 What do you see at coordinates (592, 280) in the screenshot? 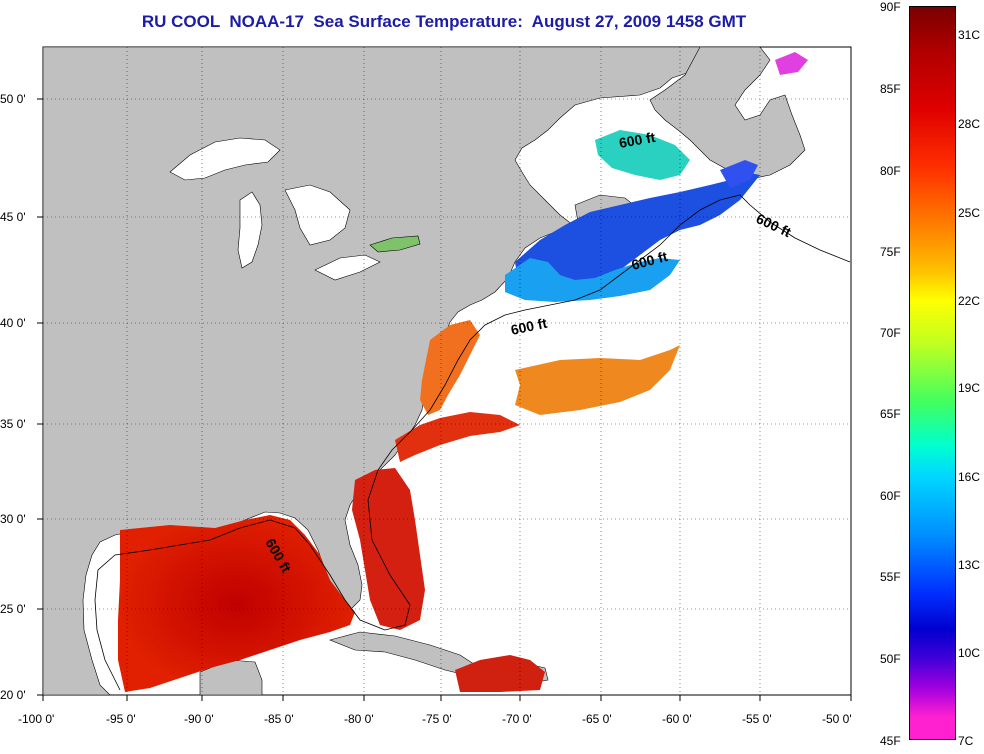
I see `sst-cyan-shelf` at bounding box center [592, 280].